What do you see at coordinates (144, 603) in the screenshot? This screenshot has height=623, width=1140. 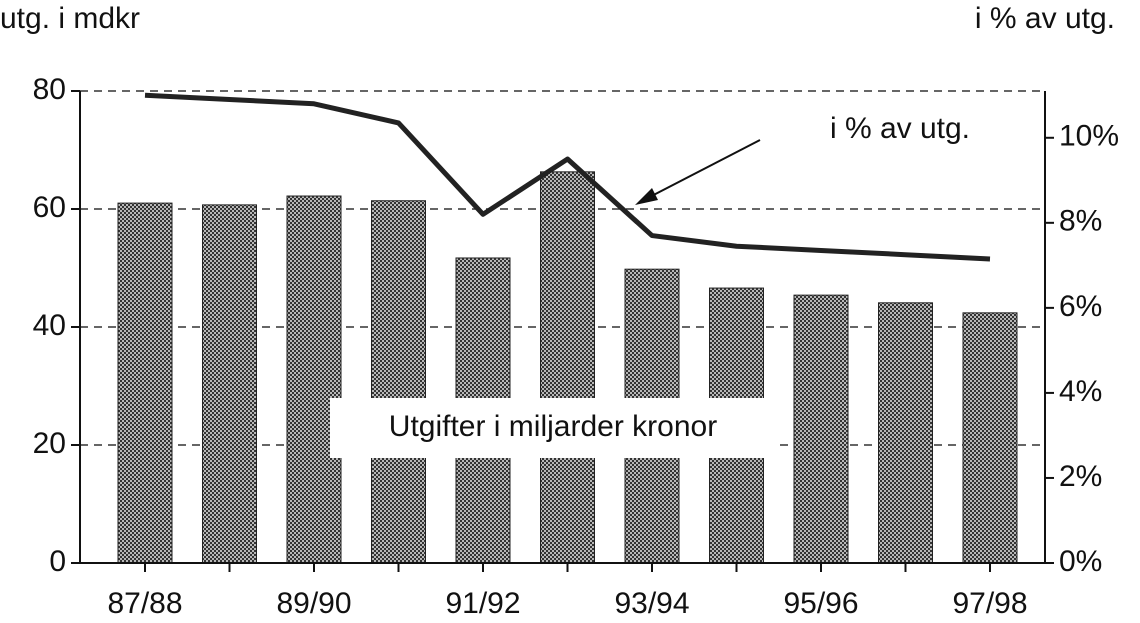 I see `x-tick-label: 87/88` at bounding box center [144, 603].